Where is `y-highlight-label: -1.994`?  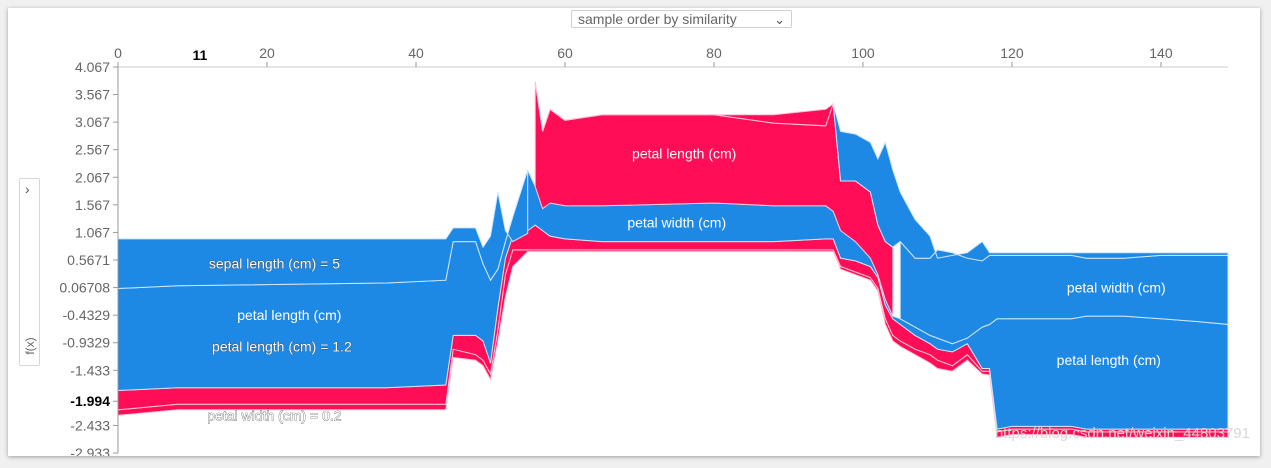 y-highlight-label: -1.994 is located at coordinates (90, 401).